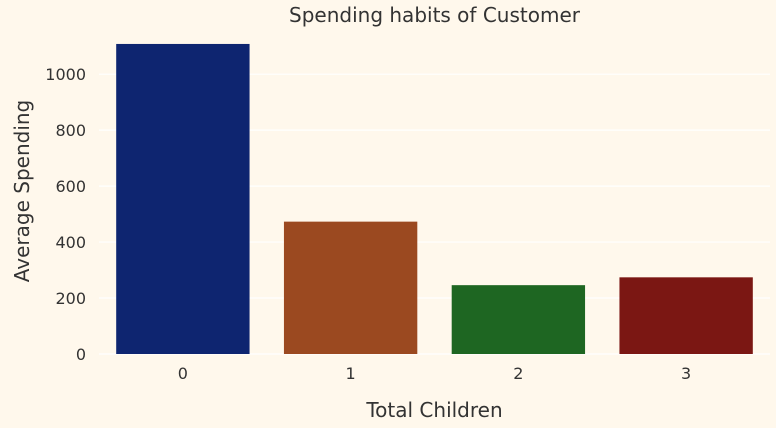 The width and height of the screenshot is (776, 428). Describe the element at coordinates (22, 191) in the screenshot. I see `y-axis-title: Average Spending` at that location.